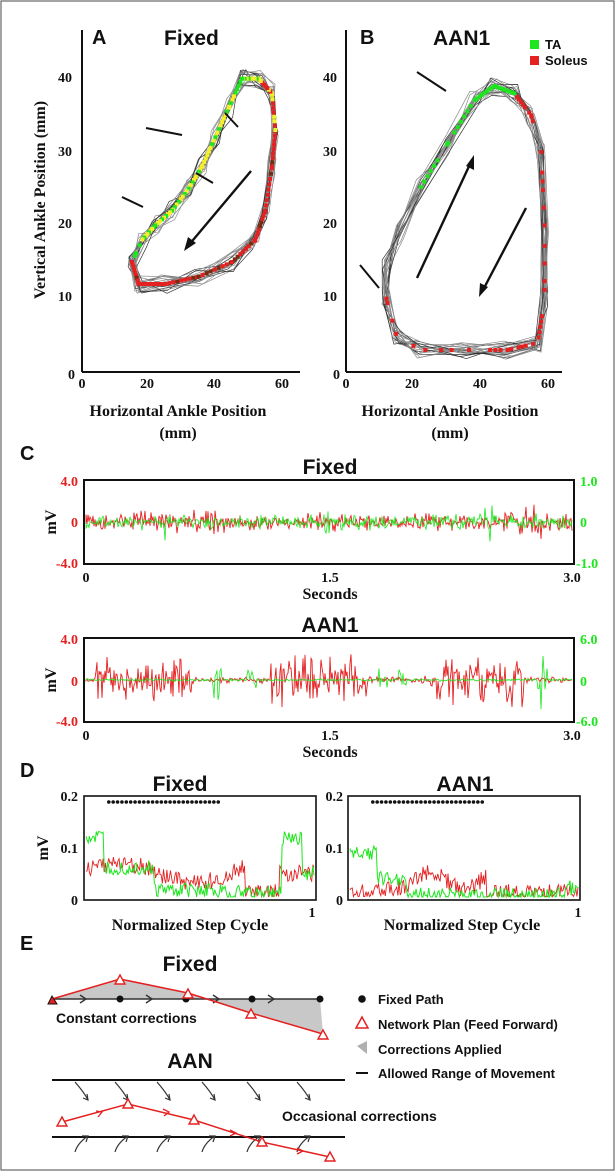  I want to click on panel-c2-ytick-left-bot: -4.0, so click(67, 722).